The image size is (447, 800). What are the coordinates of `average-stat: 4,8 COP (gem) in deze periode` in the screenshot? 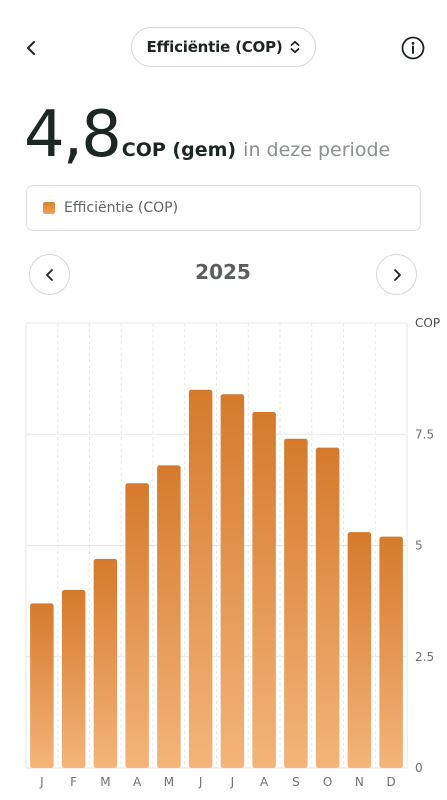 It's located at (229, 135).